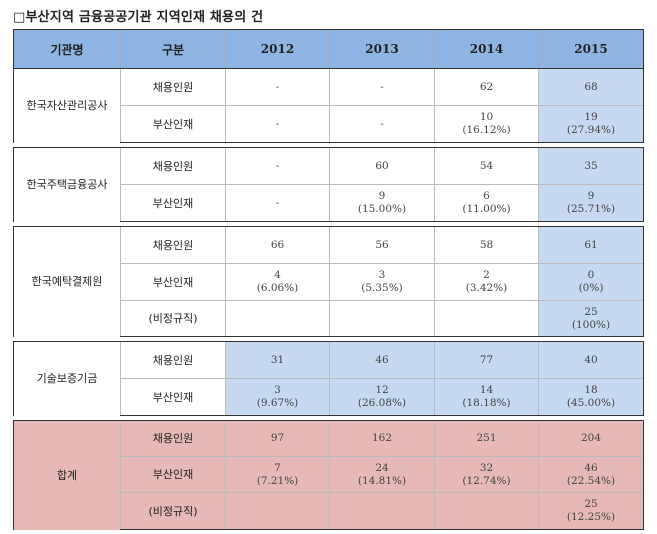 This screenshot has height=534, width=657. I want to click on value-cell: 62, so click(486, 87).